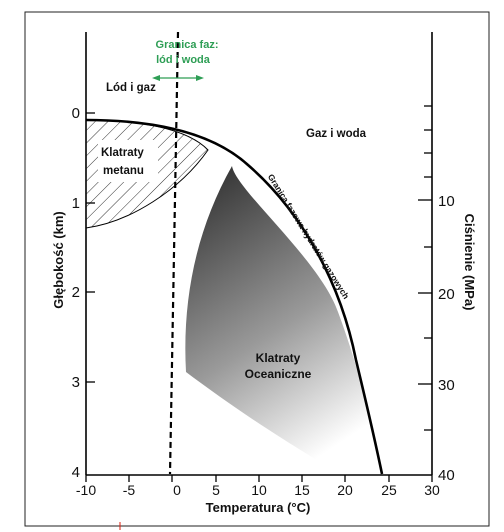  Describe the element at coordinates (336, 134) in the screenshot. I see `region-gas-water: Gaz i woda` at that location.